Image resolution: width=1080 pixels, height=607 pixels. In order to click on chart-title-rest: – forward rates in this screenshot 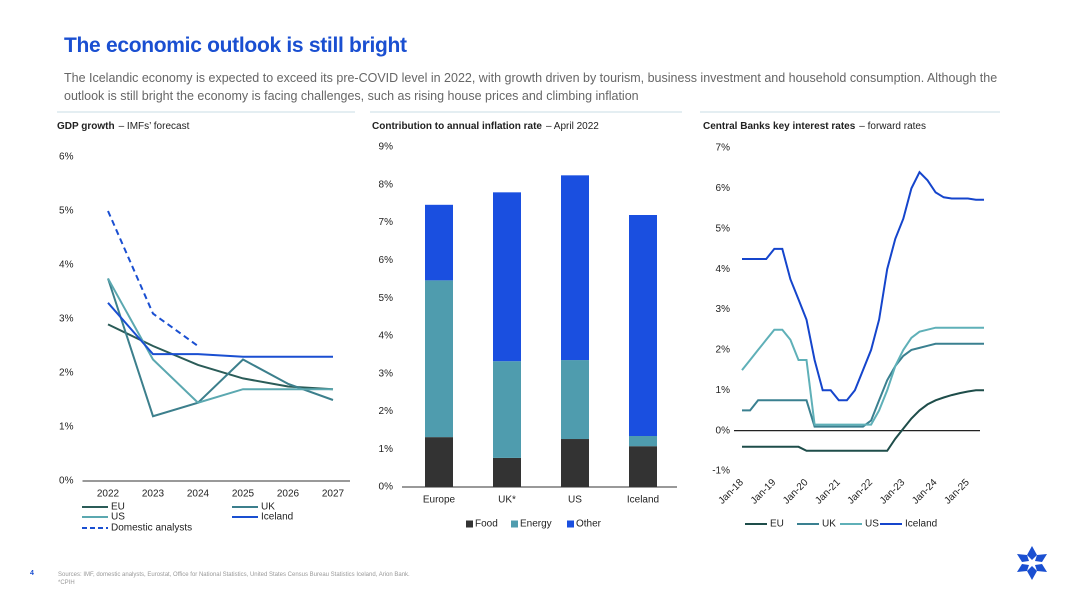, I will do `click(892, 126)`.